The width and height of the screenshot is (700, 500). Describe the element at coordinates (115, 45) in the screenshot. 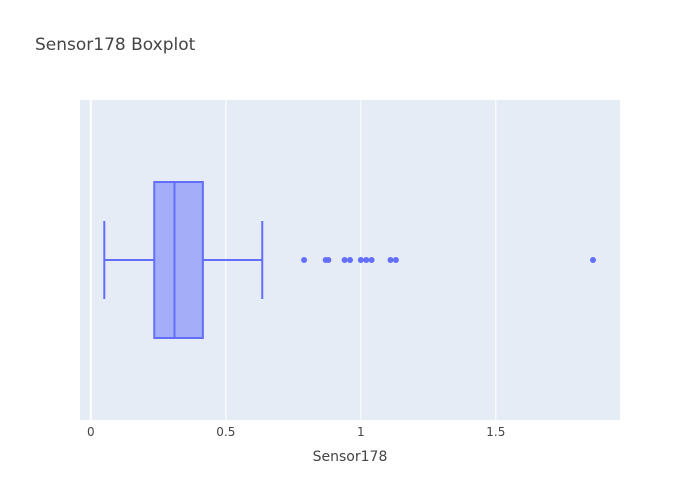

I see `chart-title: Sensor178 Boxplot` at that location.